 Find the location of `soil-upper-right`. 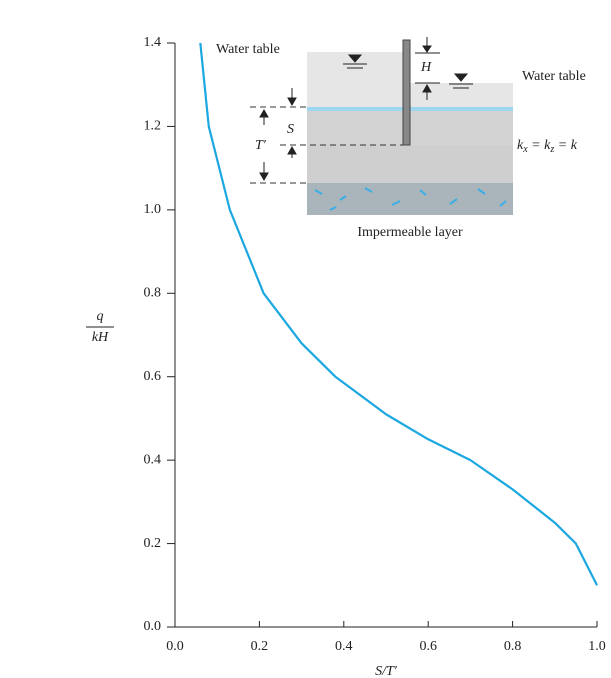

soil-upper-right is located at coordinates (461, 95).